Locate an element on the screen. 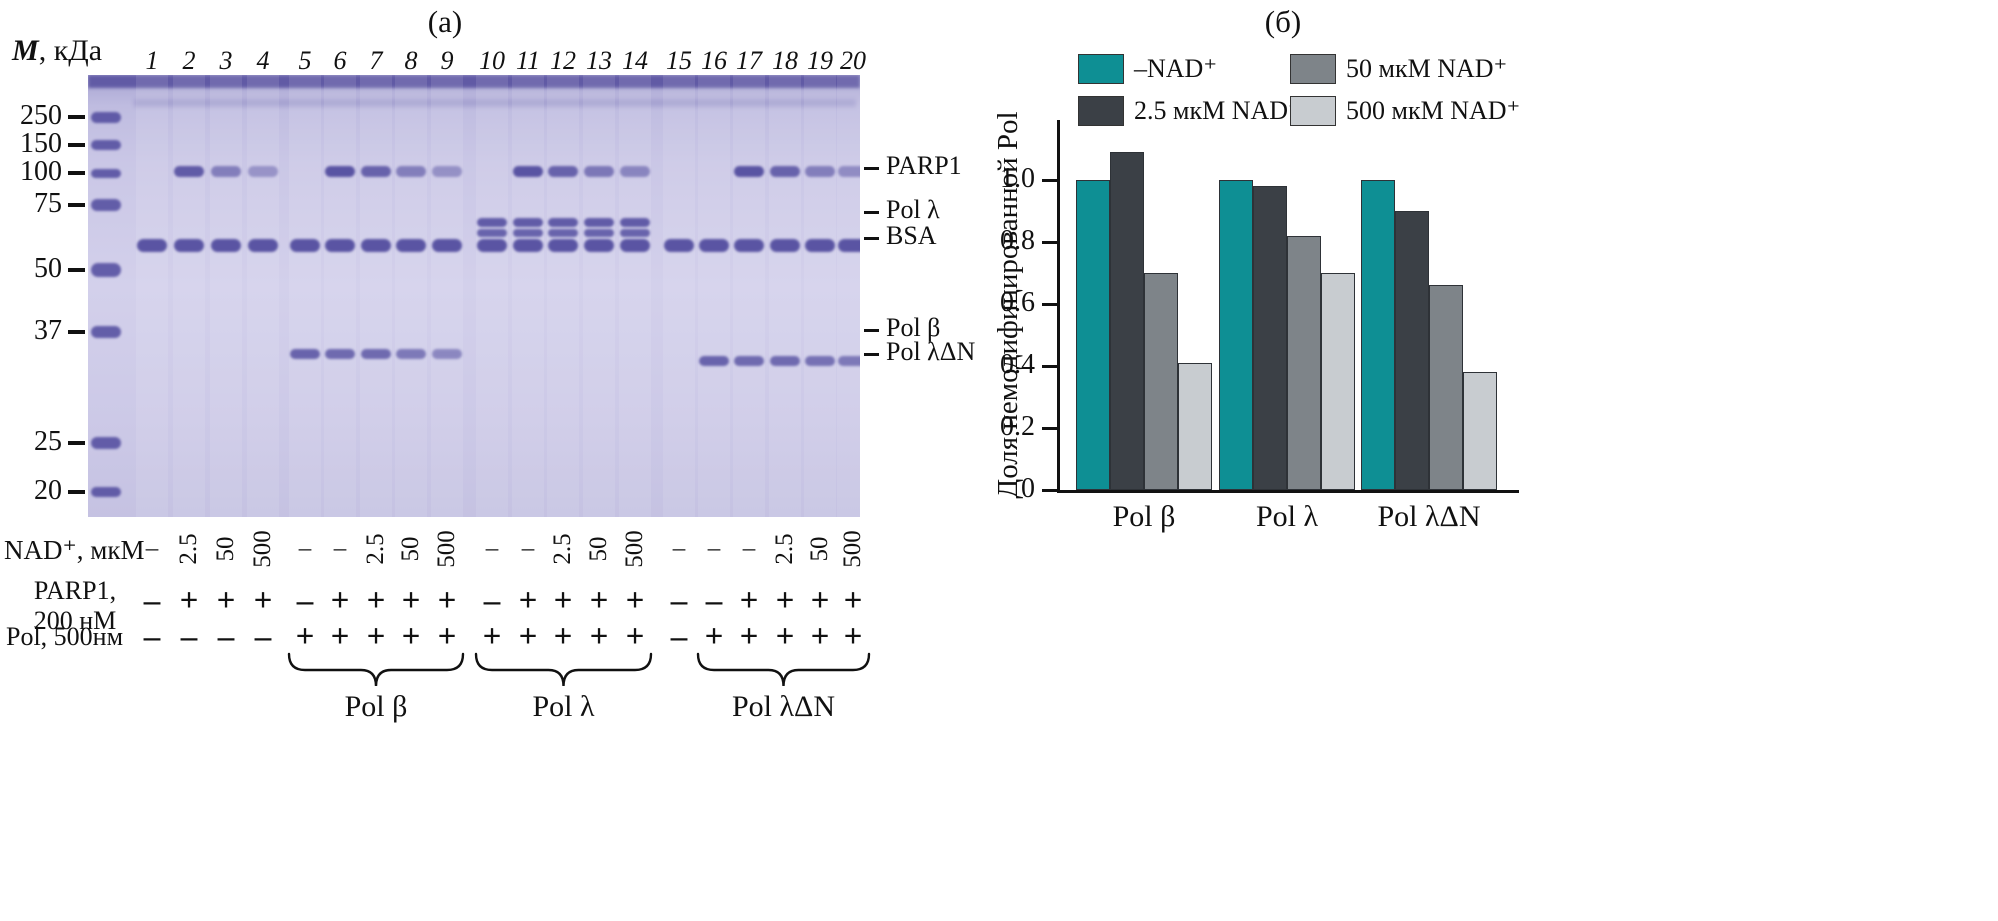 This screenshot has height=921, width=1998. lane-number: 10 is located at coordinates (492, 60).